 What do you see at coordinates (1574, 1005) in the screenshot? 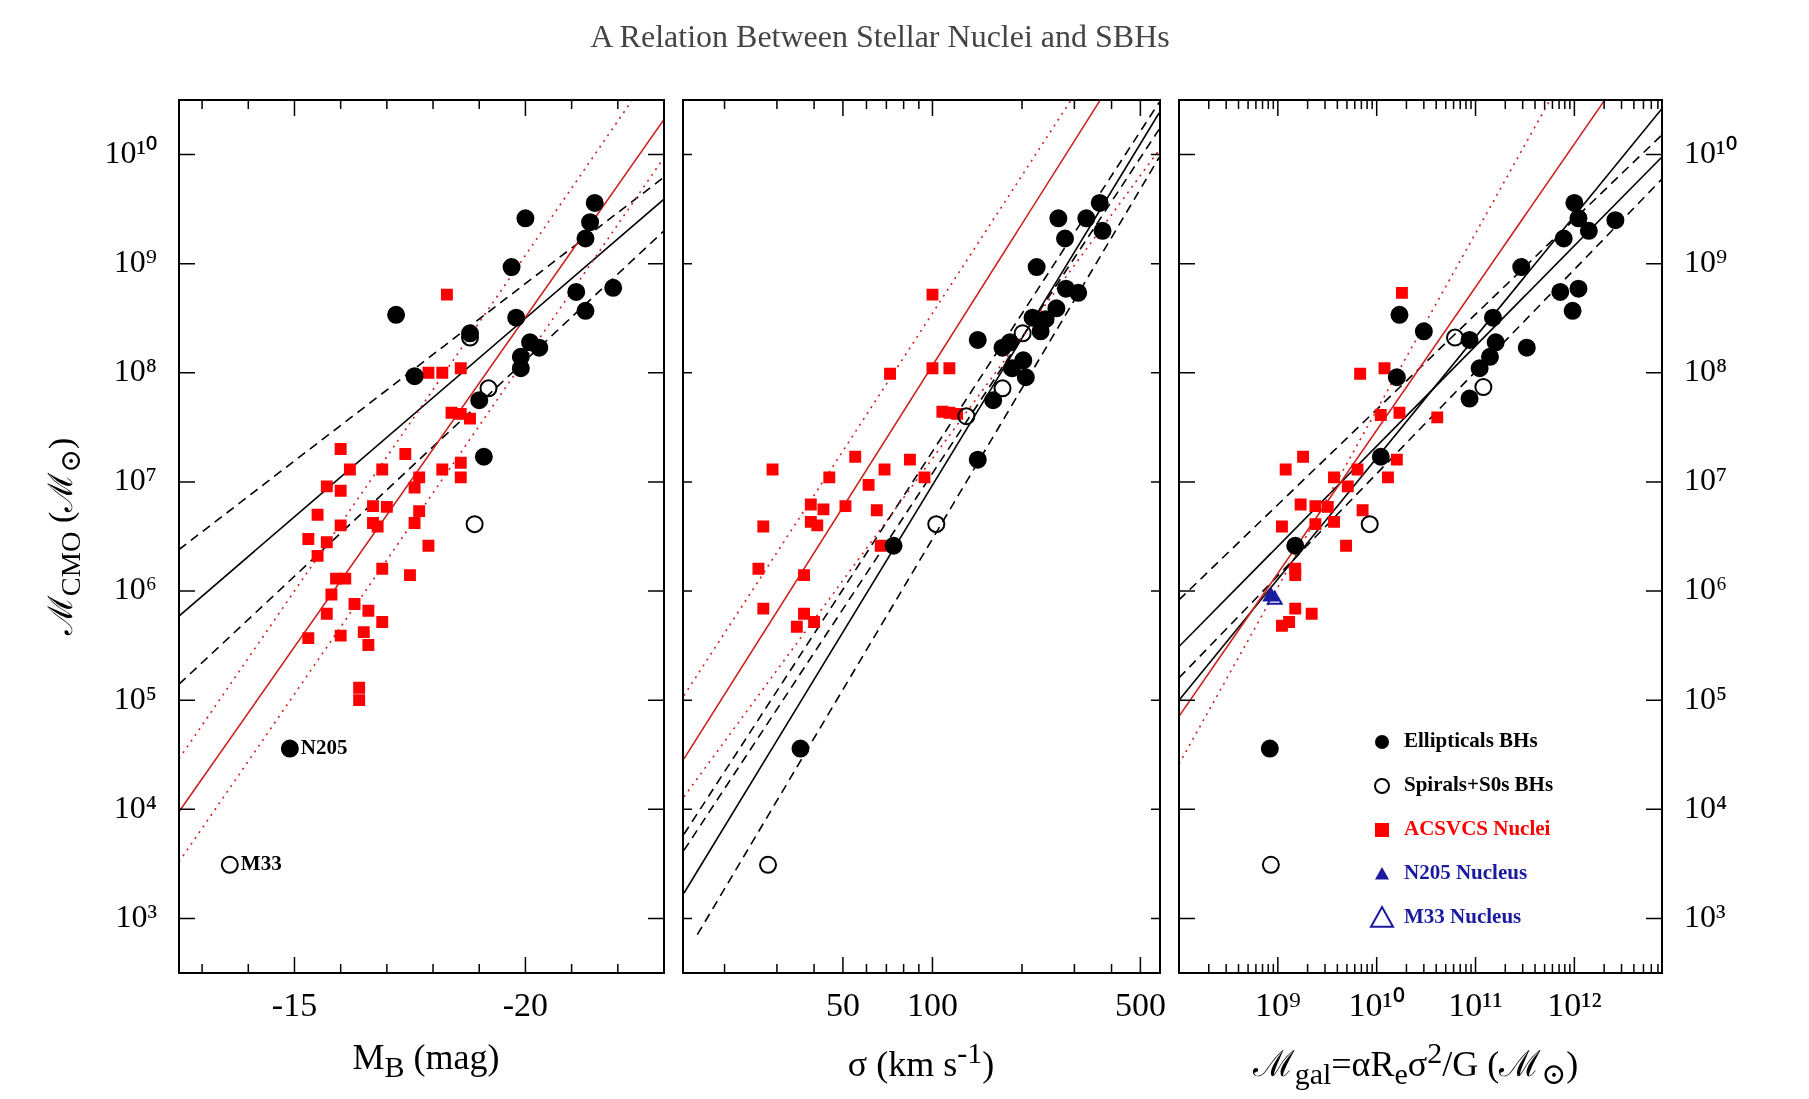
I see `x-tick-label: 10¹²` at bounding box center [1574, 1005].